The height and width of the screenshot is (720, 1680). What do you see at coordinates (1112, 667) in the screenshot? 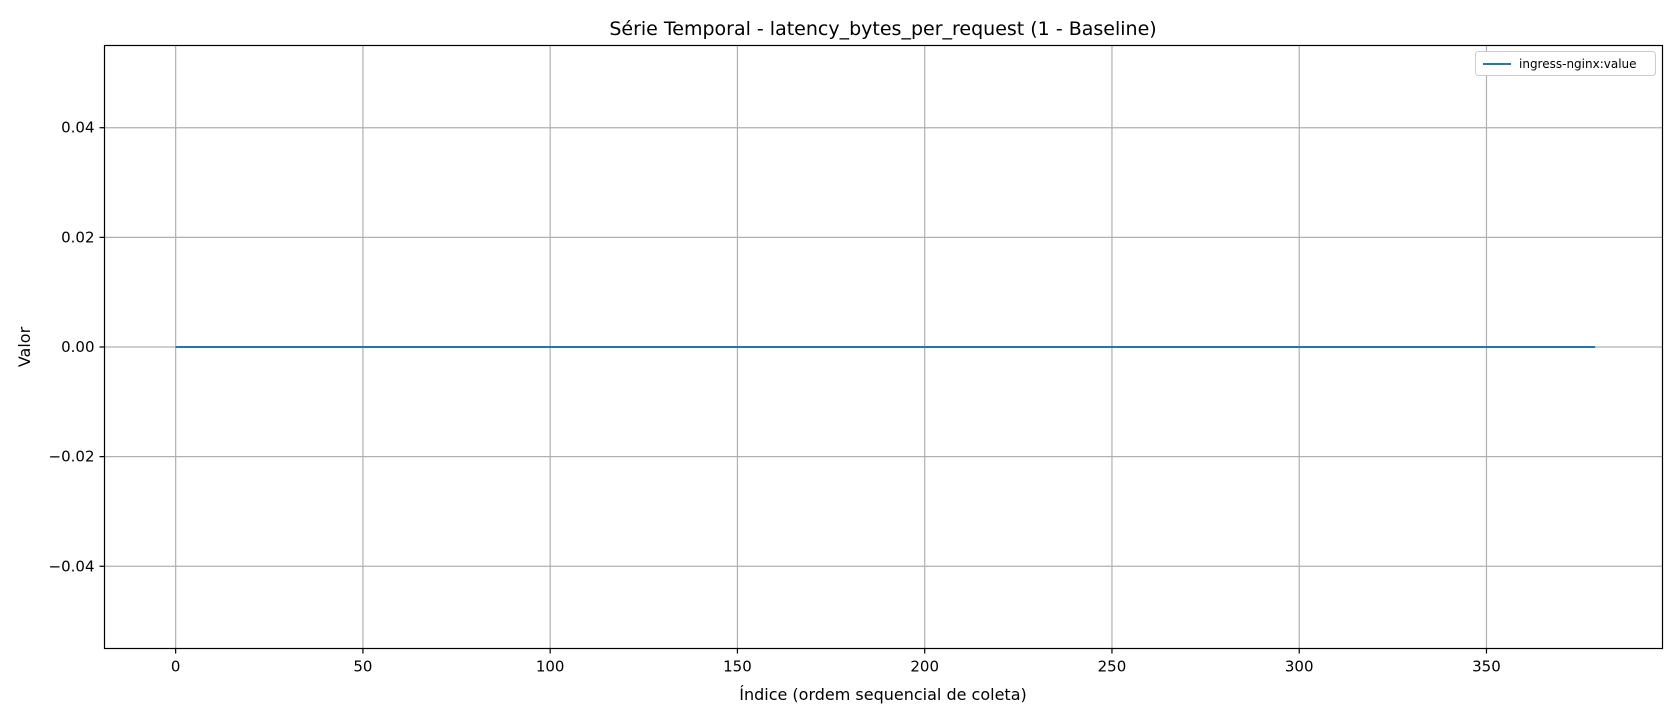
I see `x-tick-label: 250` at bounding box center [1112, 667].